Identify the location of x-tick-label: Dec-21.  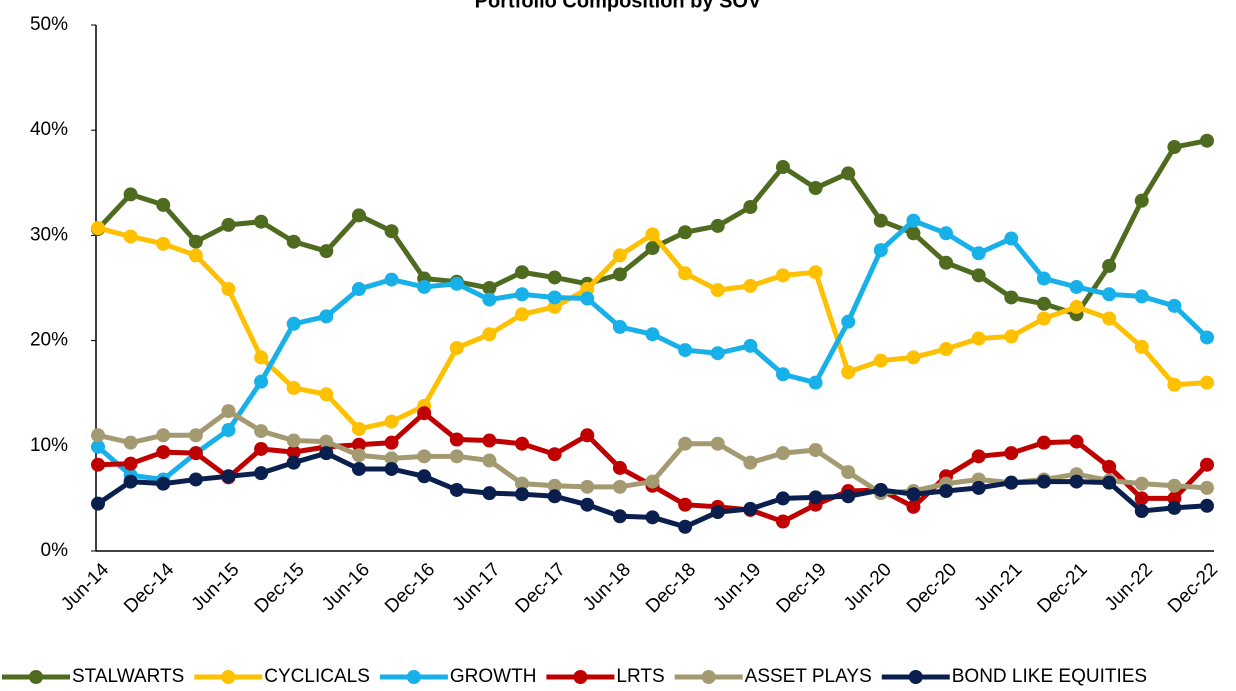
(1062, 588).